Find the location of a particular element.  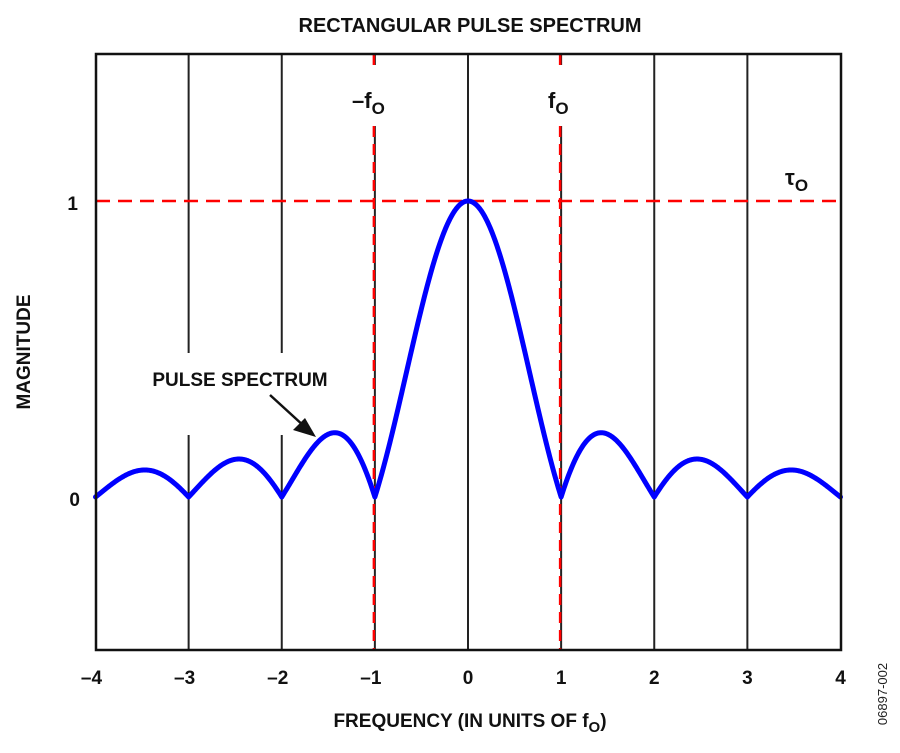

x-tick-label: 0 is located at coordinates (468, 678).